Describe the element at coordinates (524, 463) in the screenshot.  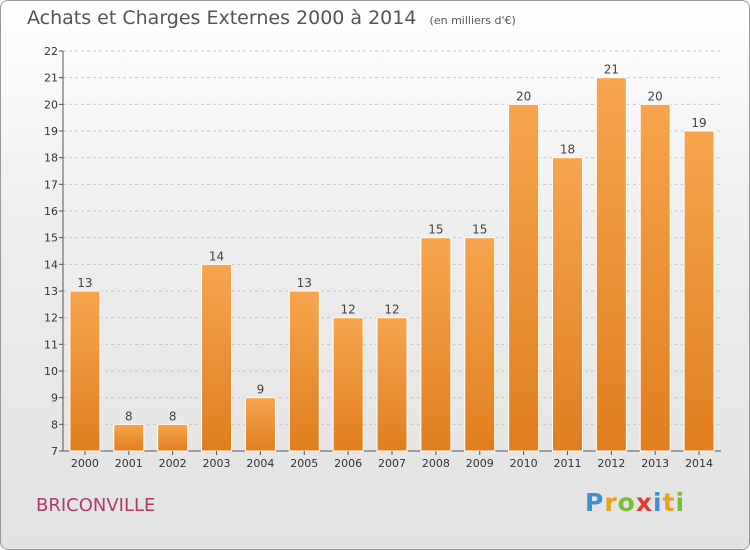
I see `x-tick-label: 2010` at that location.